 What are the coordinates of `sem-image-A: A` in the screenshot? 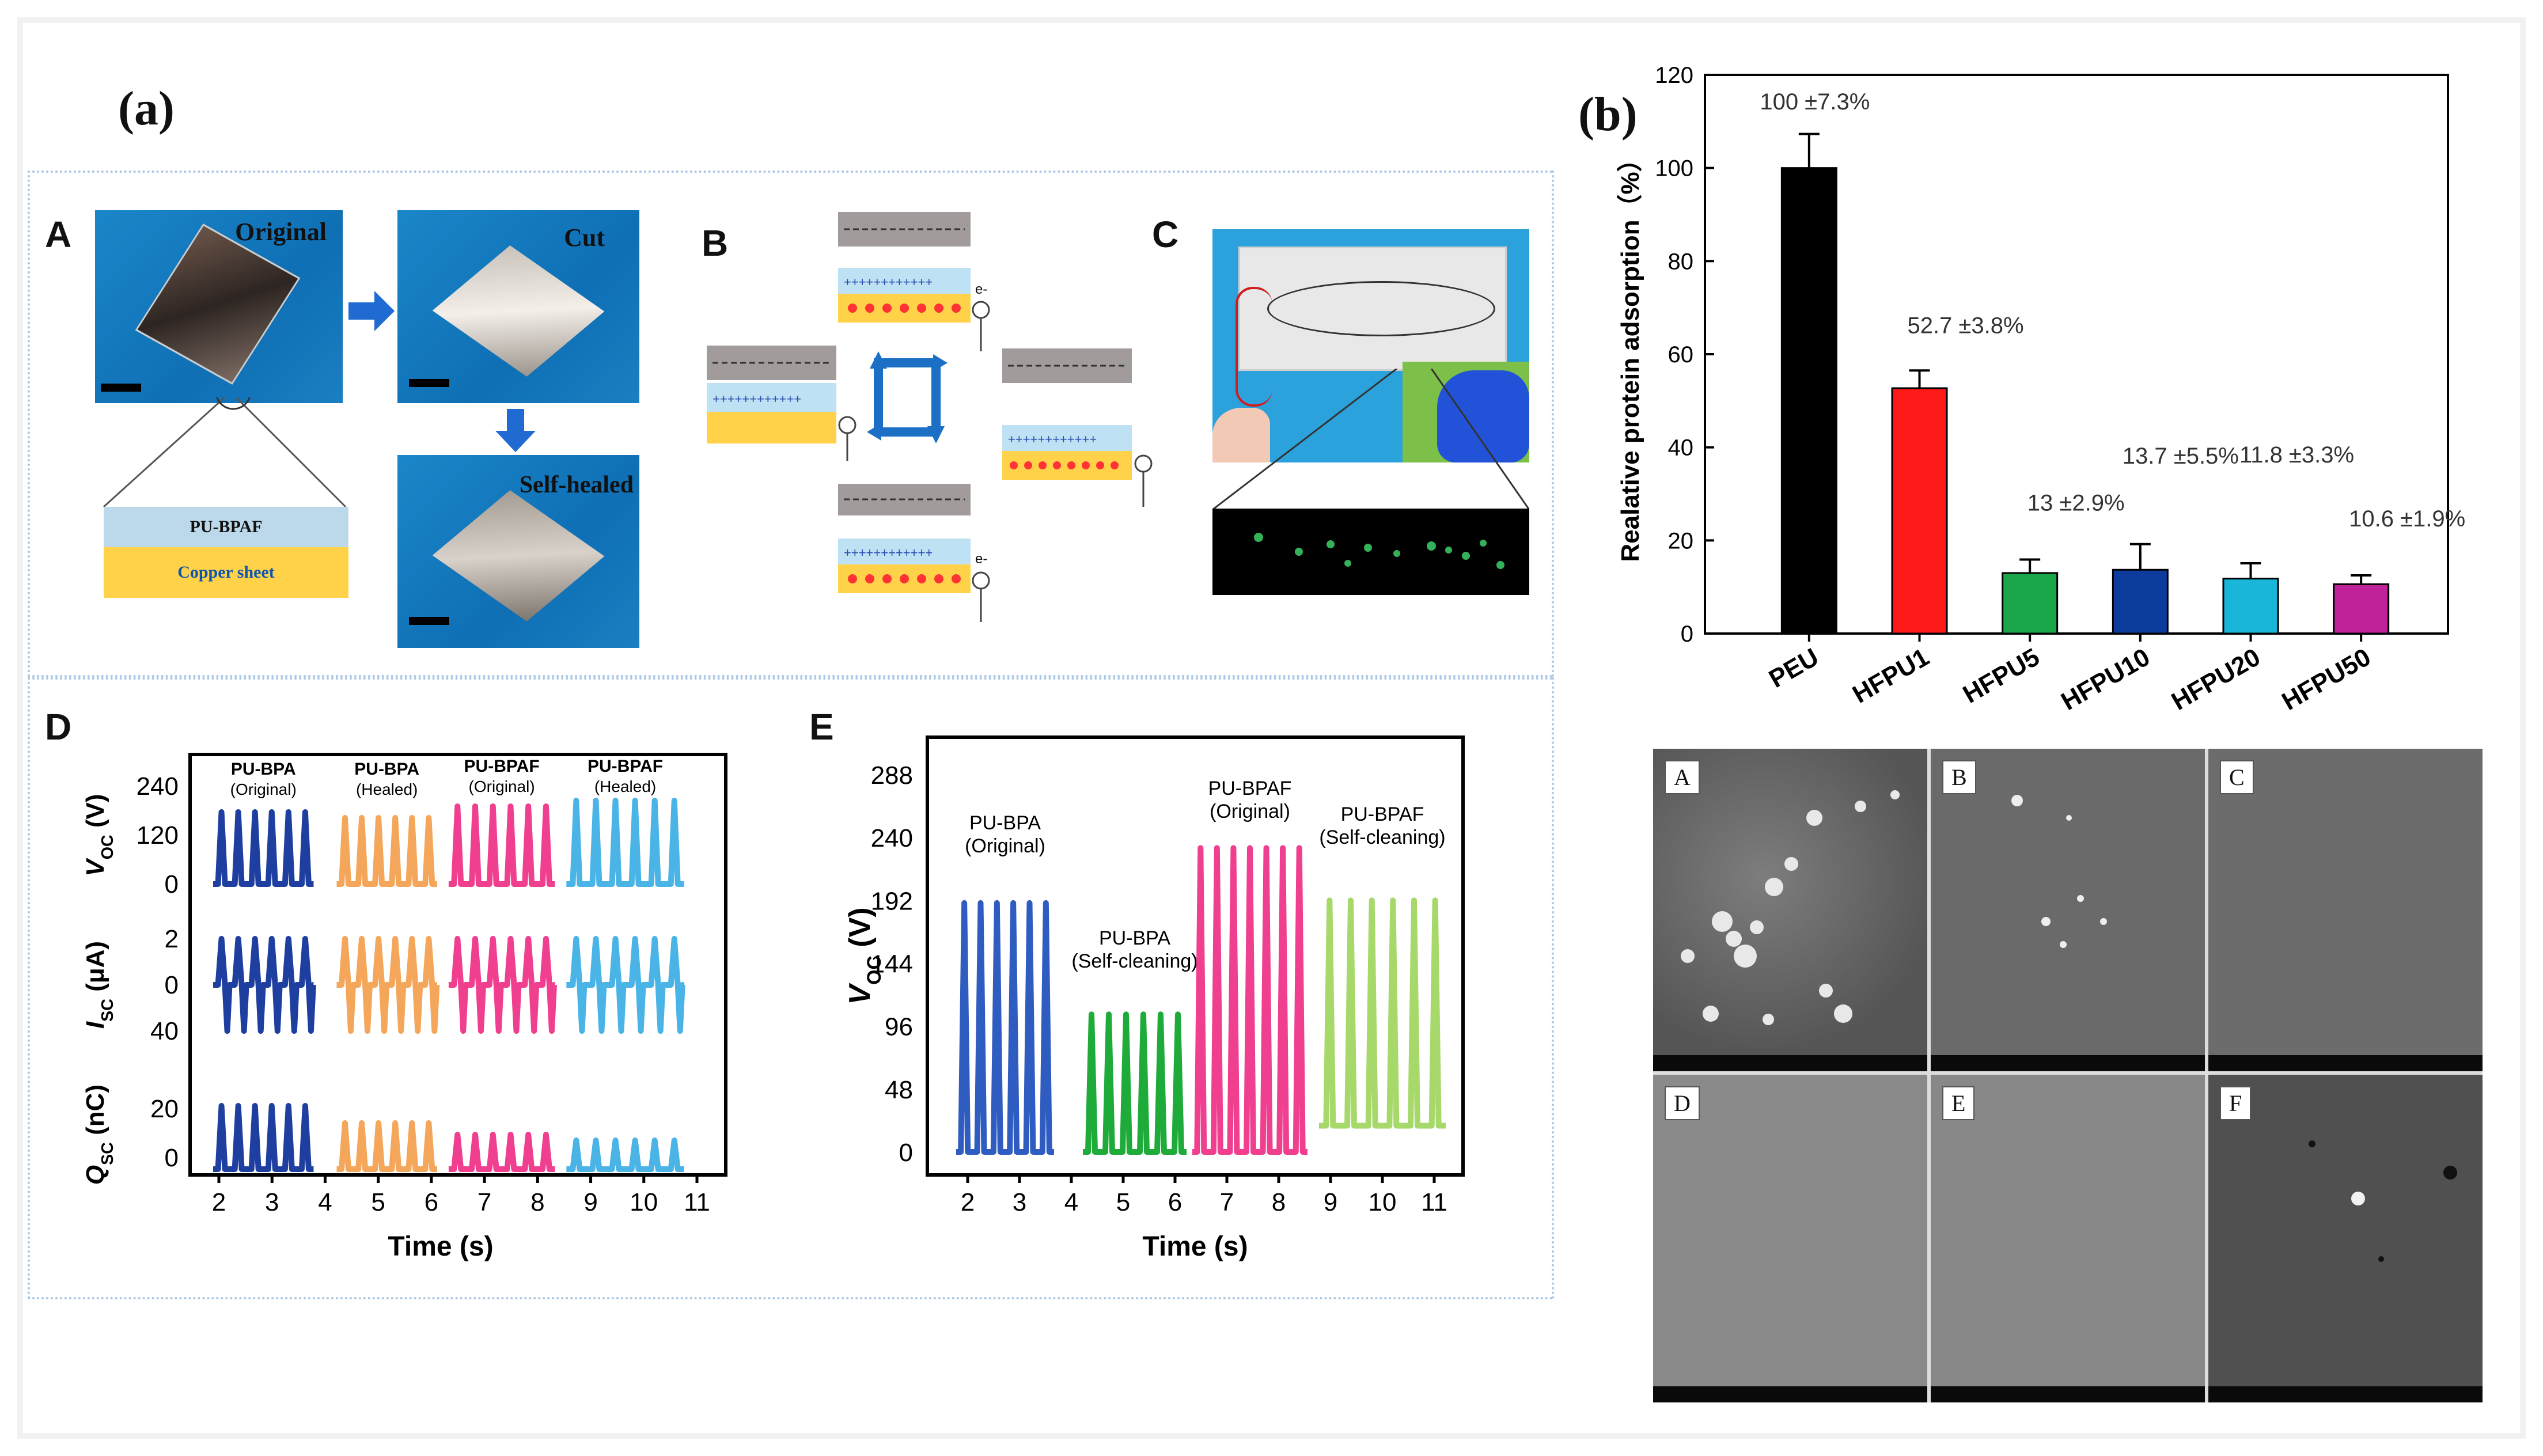 It's located at (1790, 910).